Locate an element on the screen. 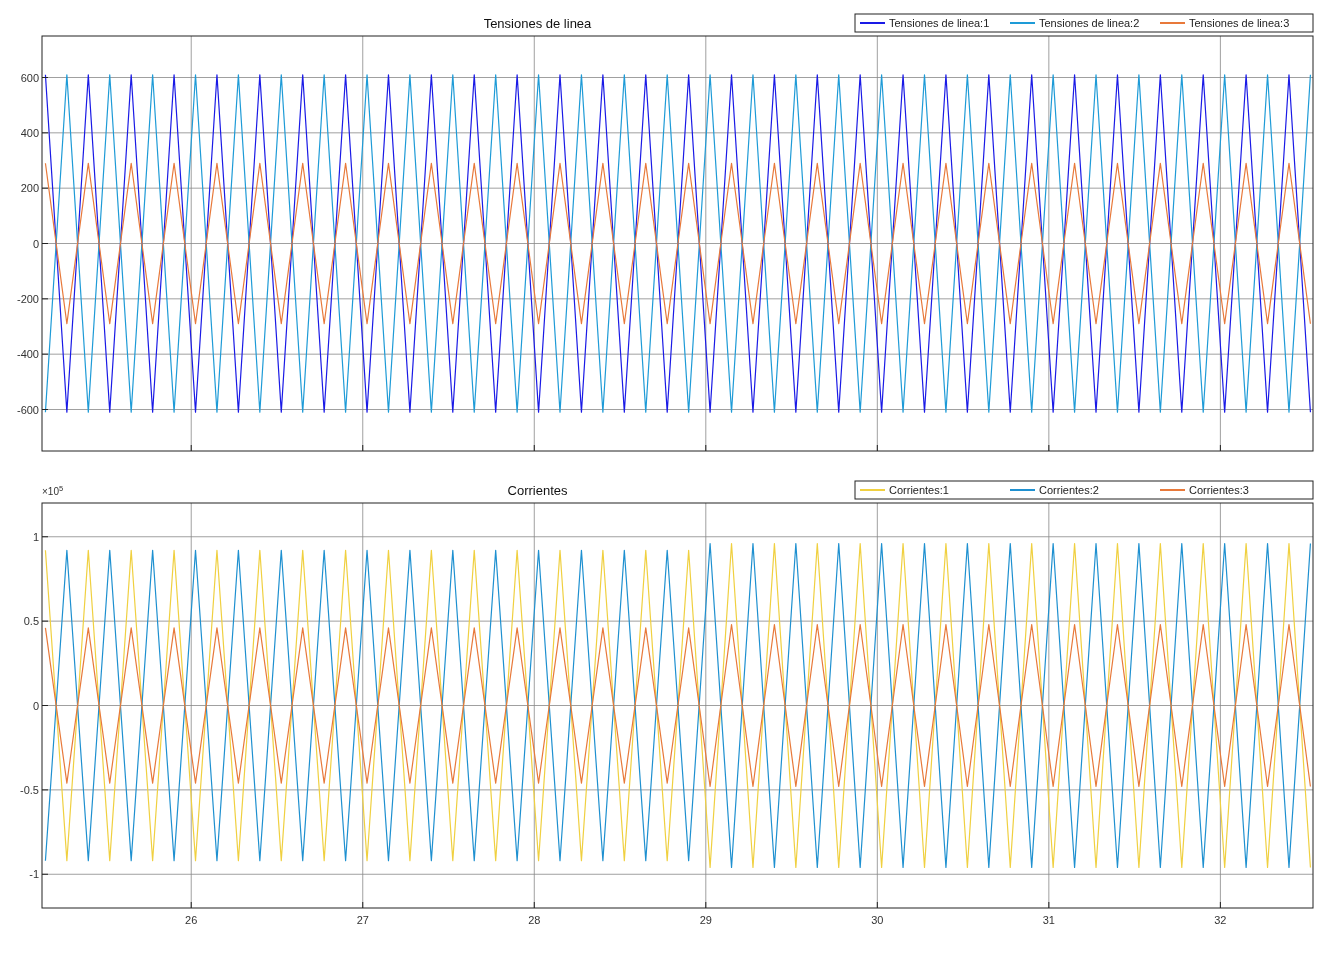 The image size is (1325, 955). y-tick-label: 1 is located at coordinates (35, 536).